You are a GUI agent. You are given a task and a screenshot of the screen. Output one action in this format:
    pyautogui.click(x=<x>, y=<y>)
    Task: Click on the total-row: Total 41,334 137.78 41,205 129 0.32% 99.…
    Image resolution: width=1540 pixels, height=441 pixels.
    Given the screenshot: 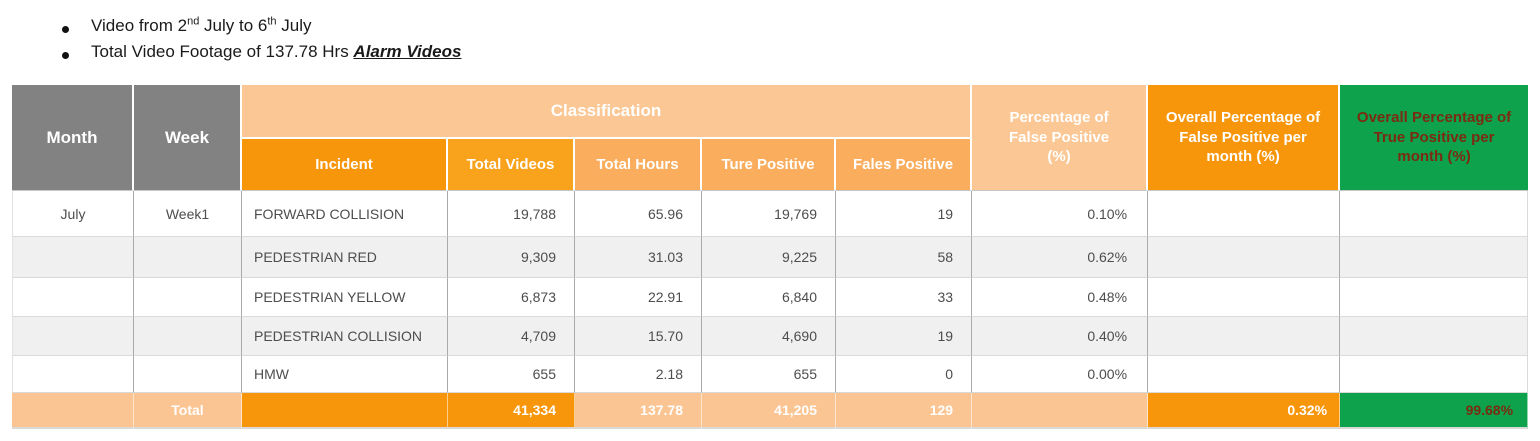 What is the action you would take?
    pyautogui.click(x=770, y=411)
    